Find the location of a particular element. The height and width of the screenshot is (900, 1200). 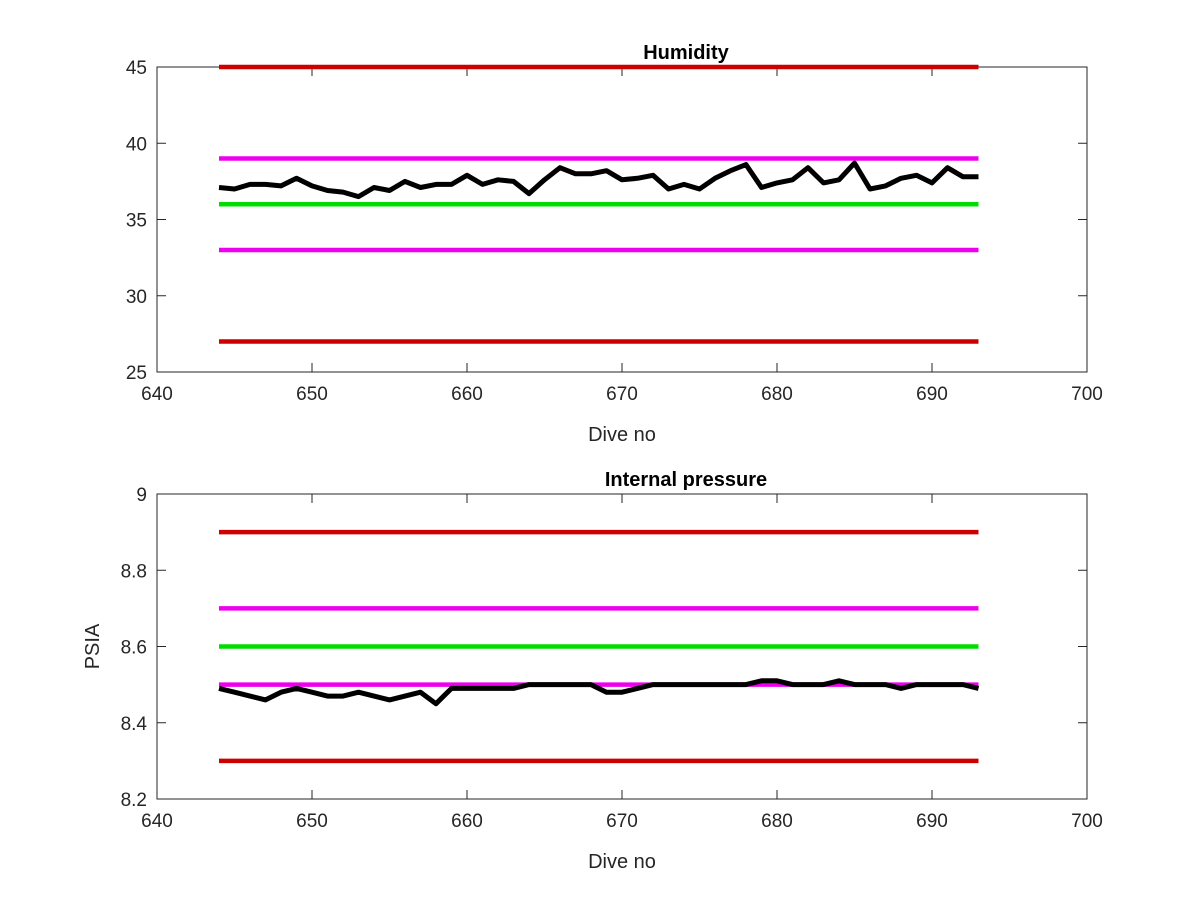

y-tick-label: 8.4 is located at coordinates (134, 724).